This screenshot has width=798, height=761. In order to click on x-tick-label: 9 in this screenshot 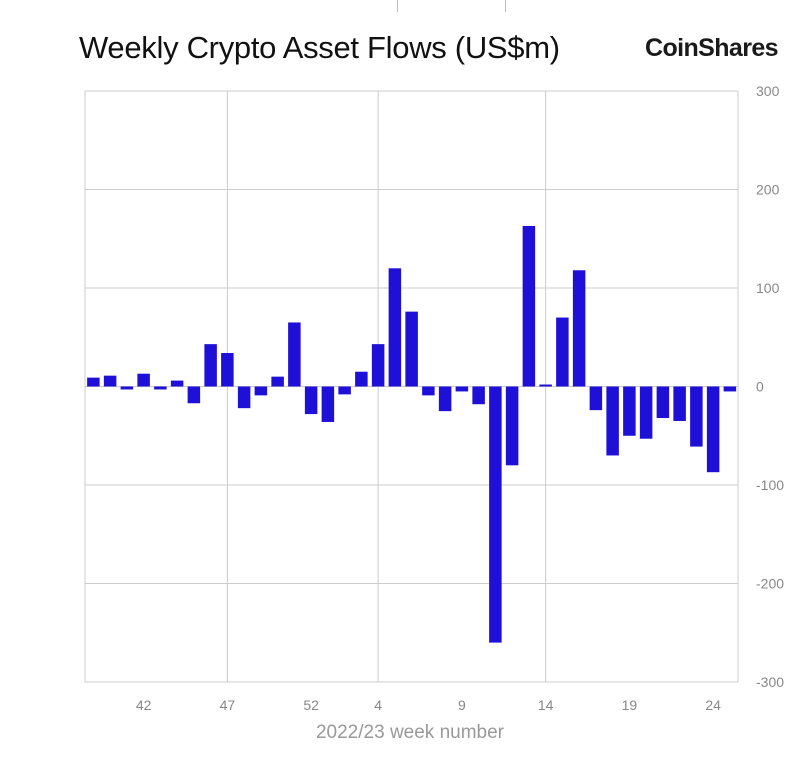, I will do `click(462, 705)`.